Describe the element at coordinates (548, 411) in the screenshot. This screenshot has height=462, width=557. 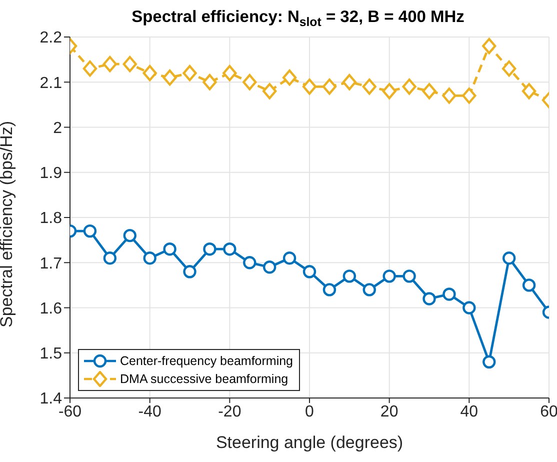
I see `x-tick-label: 60` at that location.